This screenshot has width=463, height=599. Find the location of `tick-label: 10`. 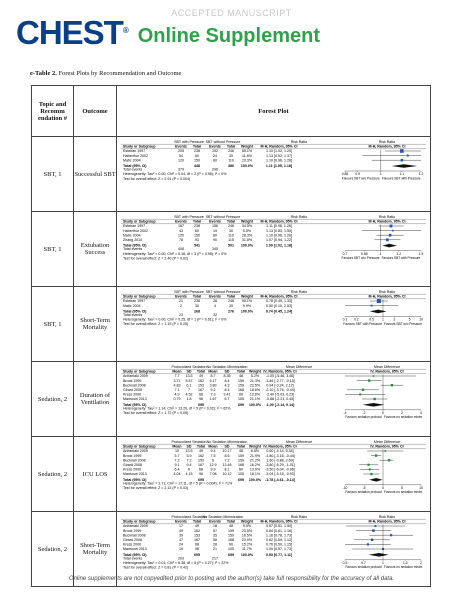

tick-label: 10 is located at coordinates (421, 488).